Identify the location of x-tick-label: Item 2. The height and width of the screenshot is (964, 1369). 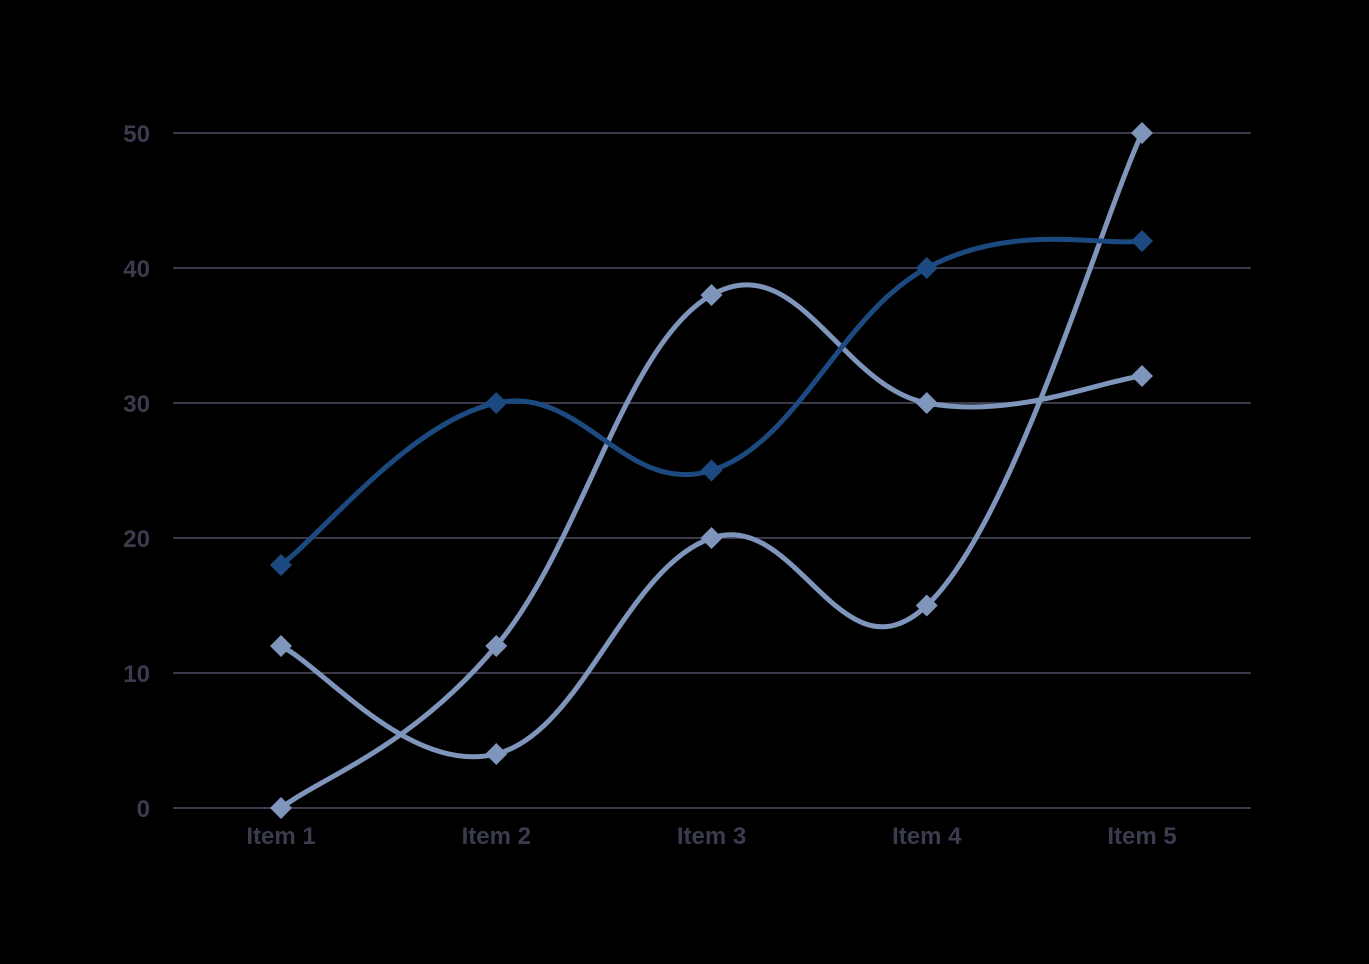
(496, 836).